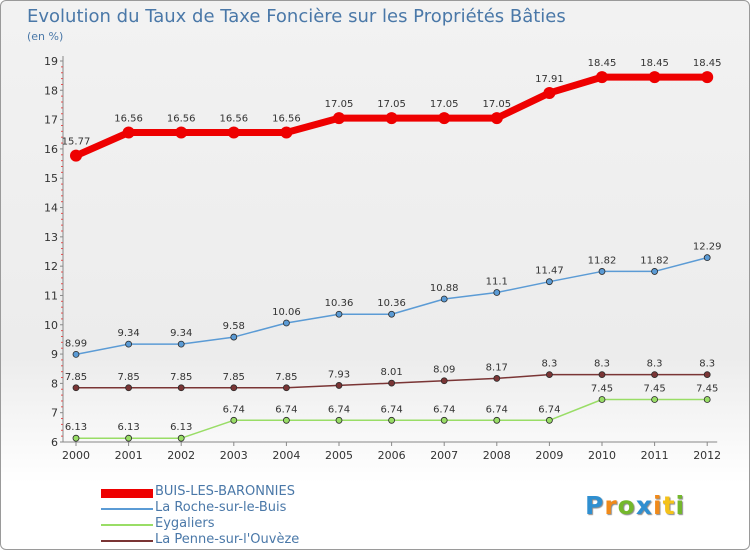 Image resolution: width=750 pixels, height=550 pixels. What do you see at coordinates (392, 455) in the screenshot?
I see `x-tick-label: 2006` at bounding box center [392, 455].